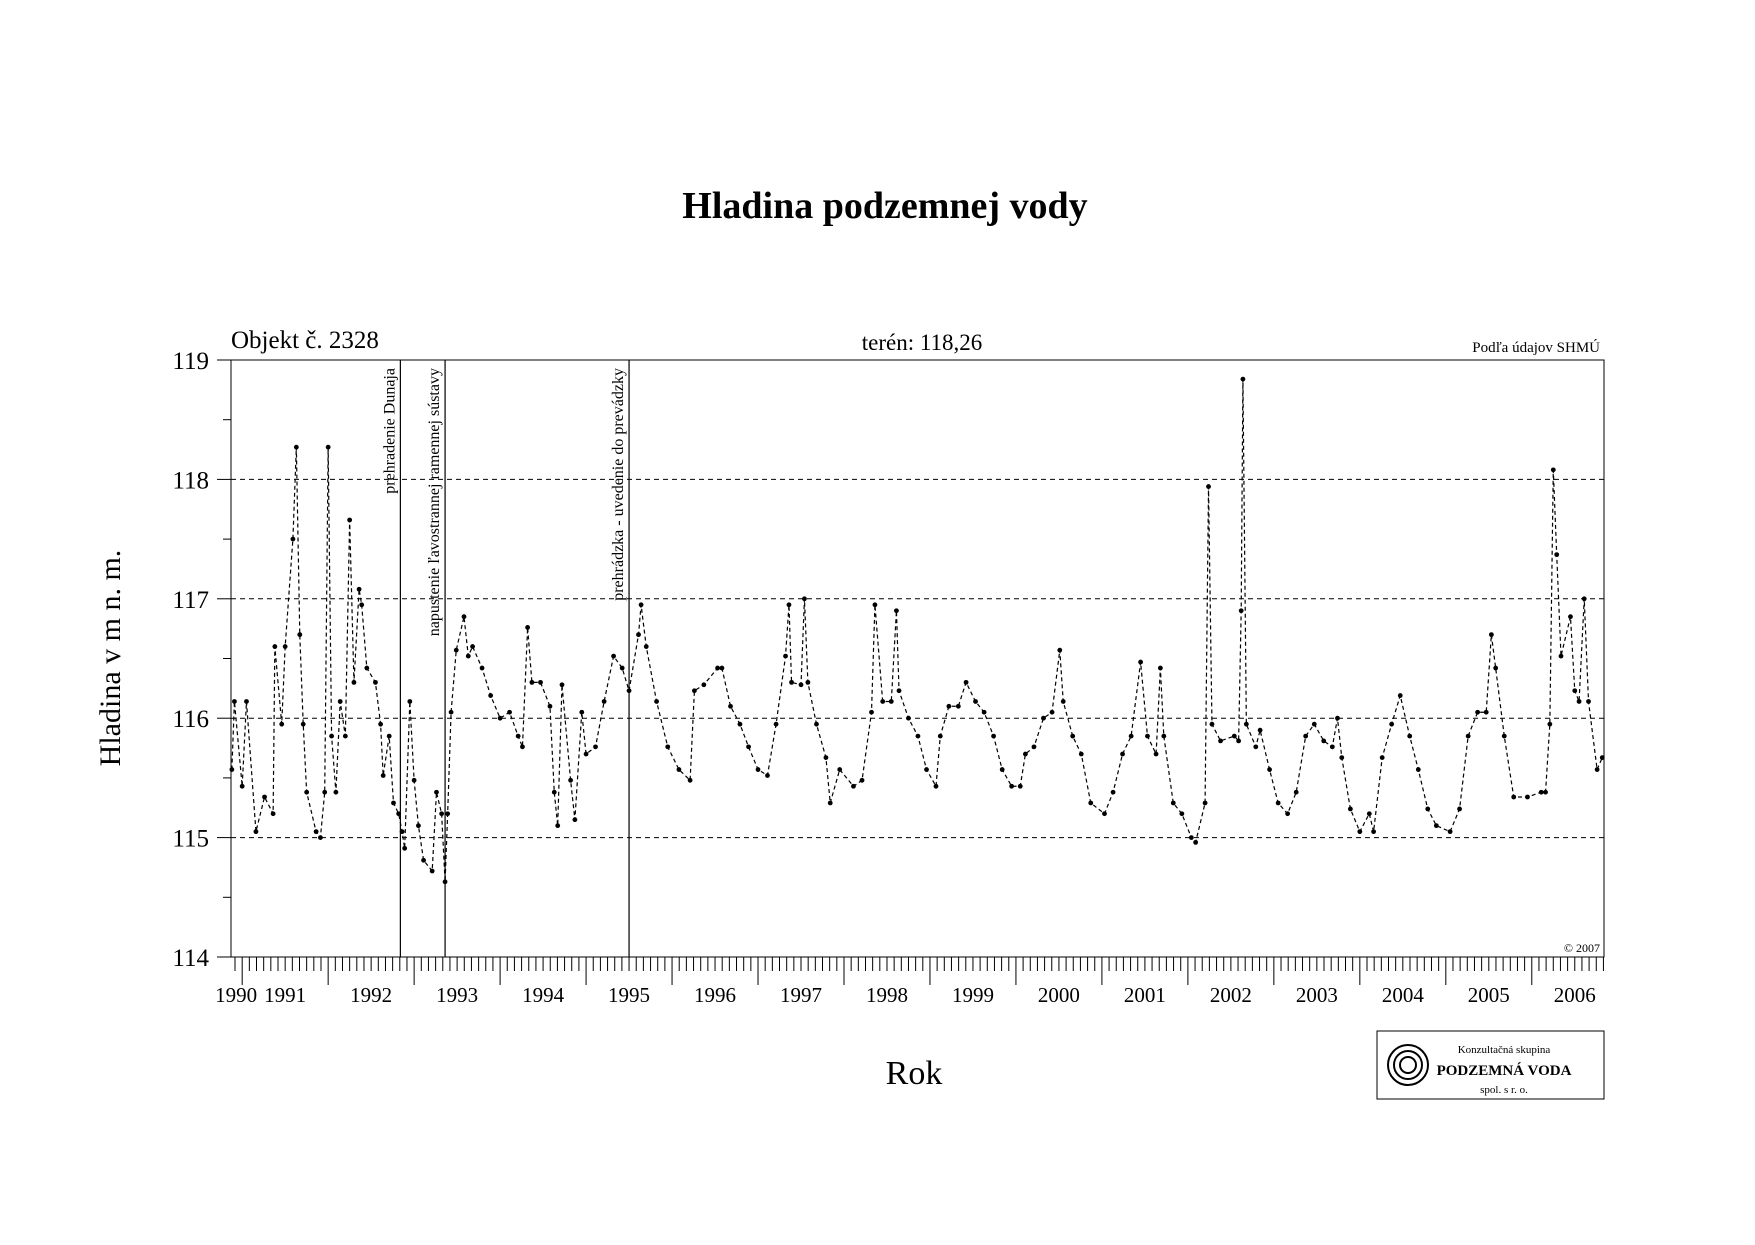 Image resolution: width=1755 pixels, height=1245 pixels. What do you see at coordinates (190, 958) in the screenshot?
I see `y-tick-label: 114` at bounding box center [190, 958].